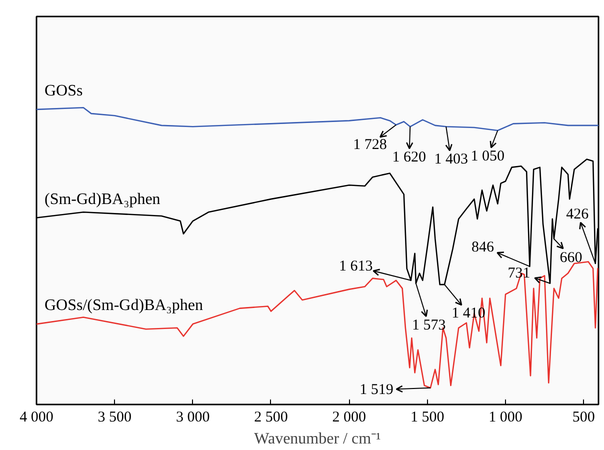 The height and width of the screenshot is (450, 604). I want to click on series-label: (Sm-Gd)BA₃phen, so click(102, 199).